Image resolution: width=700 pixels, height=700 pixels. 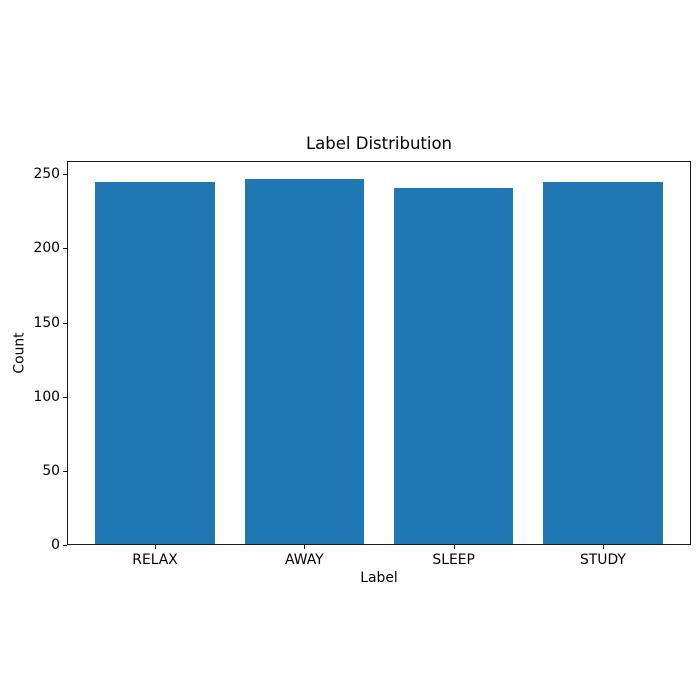 What do you see at coordinates (46, 248) in the screenshot?
I see `y-tick-label: 200` at bounding box center [46, 248].